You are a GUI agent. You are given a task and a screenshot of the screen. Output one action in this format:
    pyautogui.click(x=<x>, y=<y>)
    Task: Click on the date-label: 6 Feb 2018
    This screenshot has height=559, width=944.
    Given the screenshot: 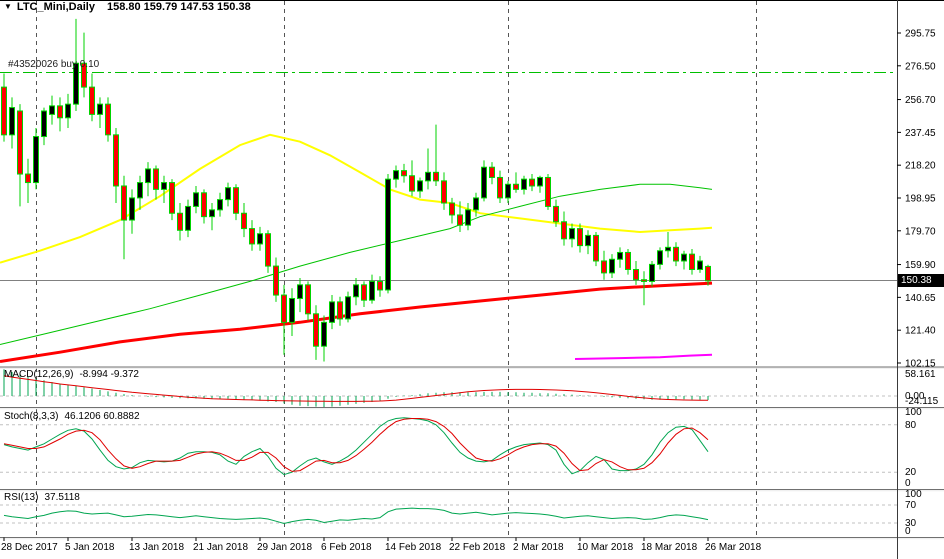 What is the action you would take?
    pyautogui.click(x=346, y=547)
    